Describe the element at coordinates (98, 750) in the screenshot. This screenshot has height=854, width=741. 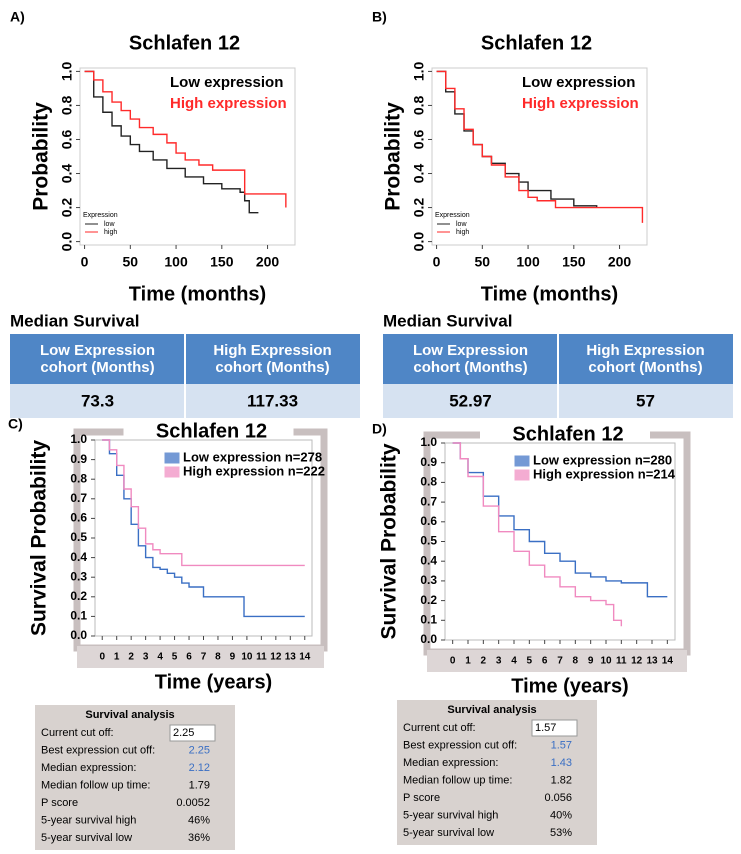
I see `row-label: Best expression cut off:` at that location.